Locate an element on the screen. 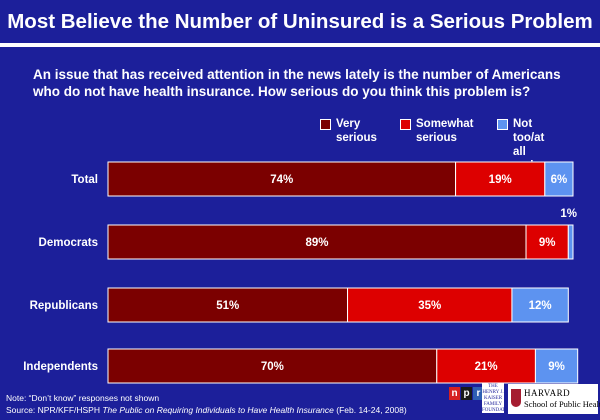 This screenshot has height=420, width=600. bar-segment-republicans-not-serious is located at coordinates (540, 305).